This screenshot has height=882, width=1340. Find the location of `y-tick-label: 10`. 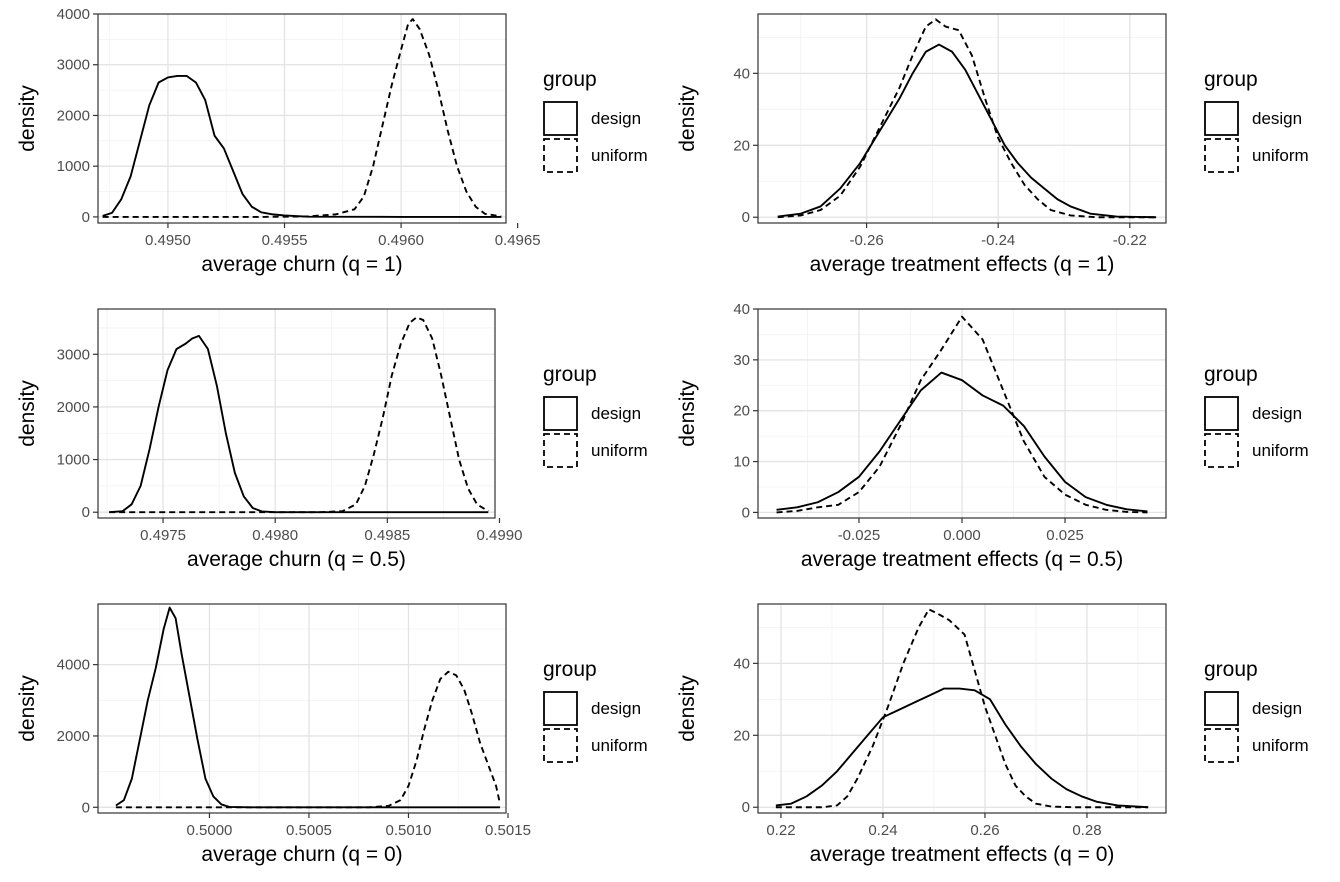

y-tick-label: 10 is located at coordinates (741, 462).